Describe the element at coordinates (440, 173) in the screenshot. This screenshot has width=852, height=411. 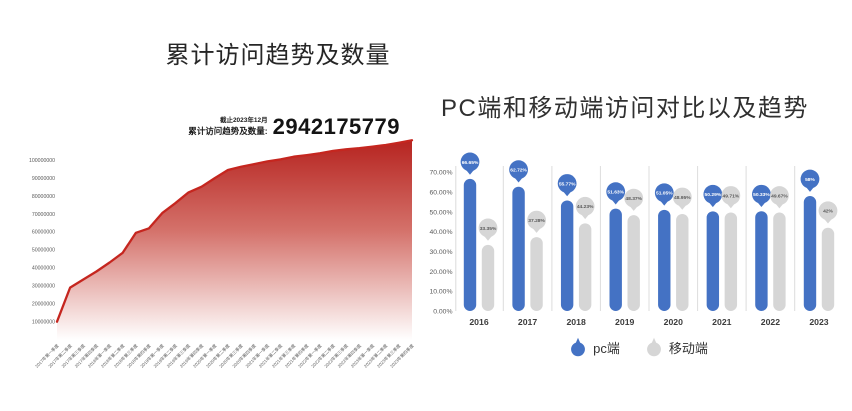
I see `y-tick-label: 70.00%` at that location.